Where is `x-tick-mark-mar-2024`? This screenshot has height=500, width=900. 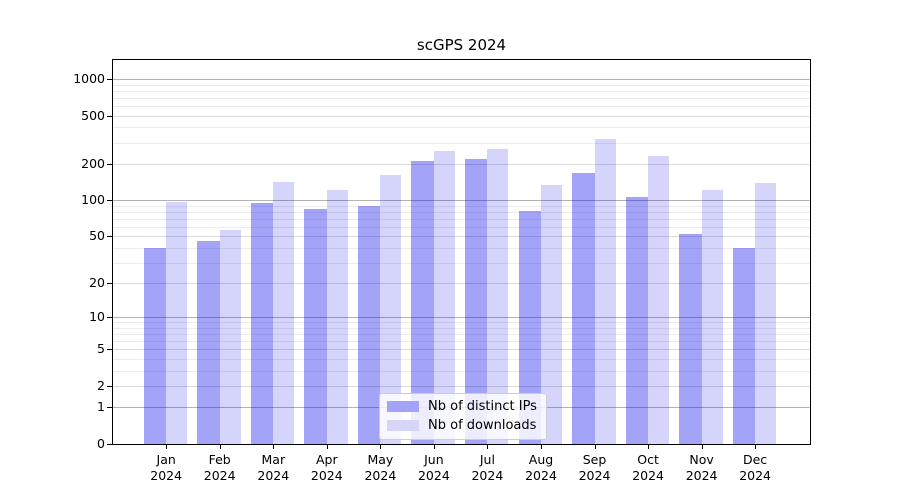 x-tick-mark-mar-2024 is located at coordinates (274, 447).